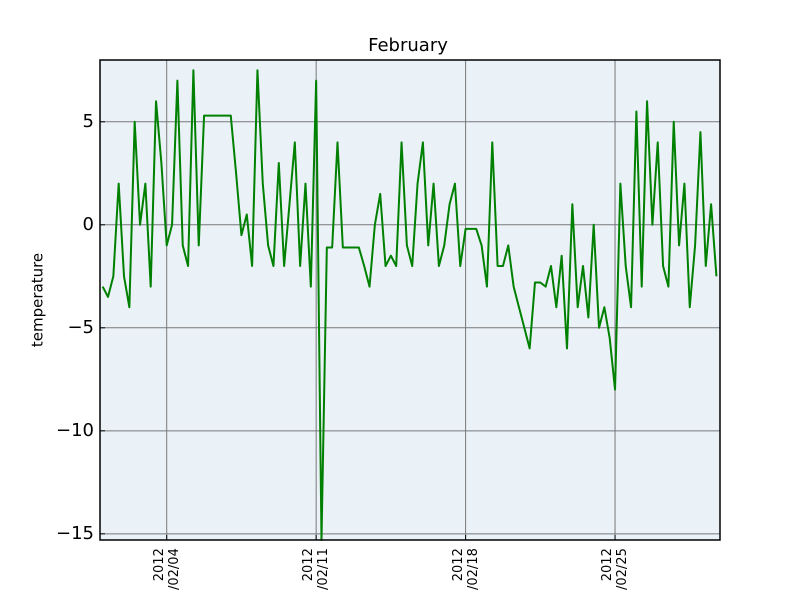 The image size is (800, 600). I want to click on chart-title: February, so click(408, 45).